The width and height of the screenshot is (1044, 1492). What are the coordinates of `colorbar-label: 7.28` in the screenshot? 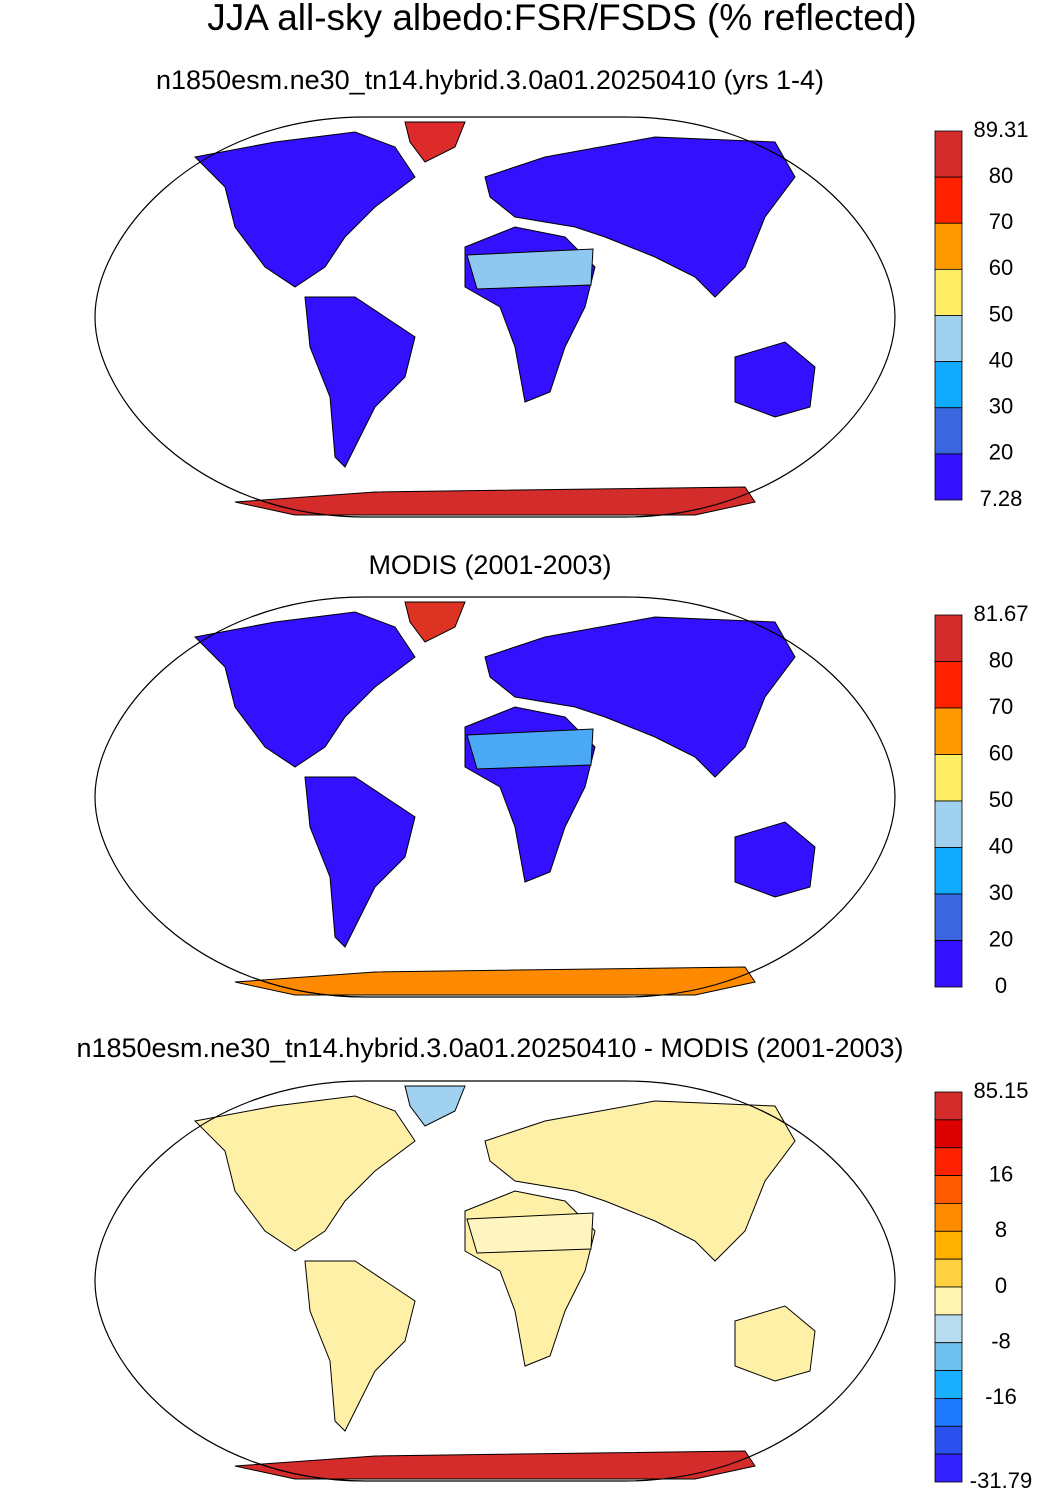 It's located at (1001, 498).